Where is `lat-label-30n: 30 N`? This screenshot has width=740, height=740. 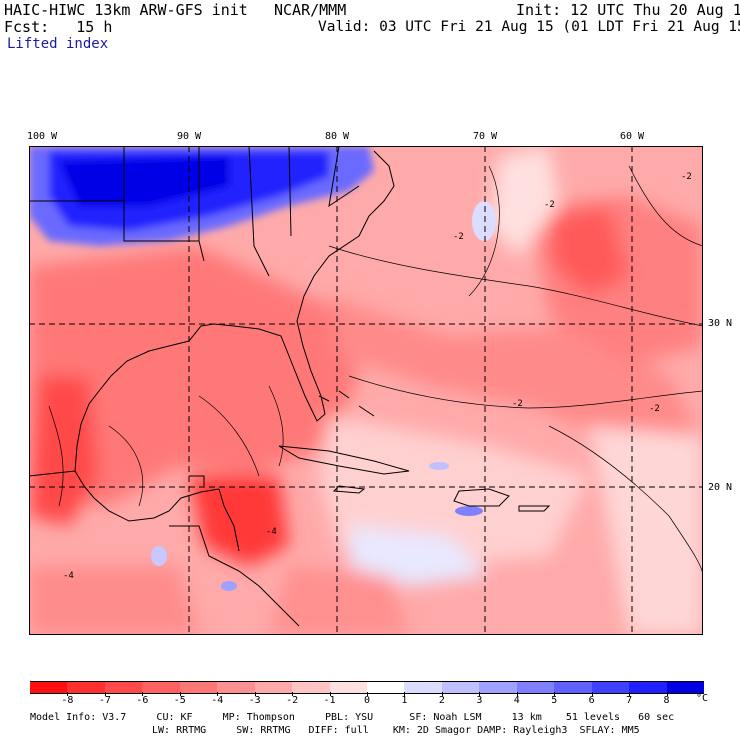
lat-label-30n: 30 N is located at coordinates (720, 323).